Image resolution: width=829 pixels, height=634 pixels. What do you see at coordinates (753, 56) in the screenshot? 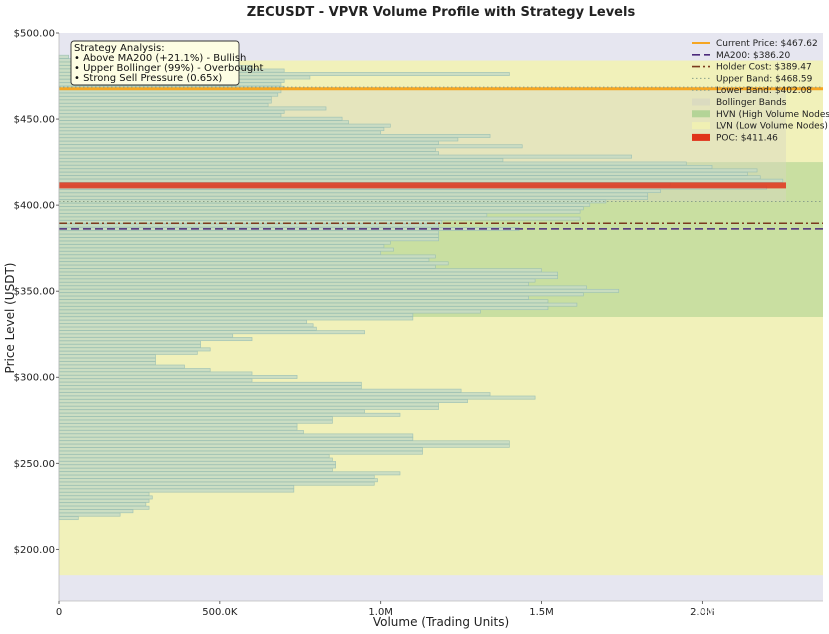
I see `legend-label: MA200: $386.20` at bounding box center [753, 56].